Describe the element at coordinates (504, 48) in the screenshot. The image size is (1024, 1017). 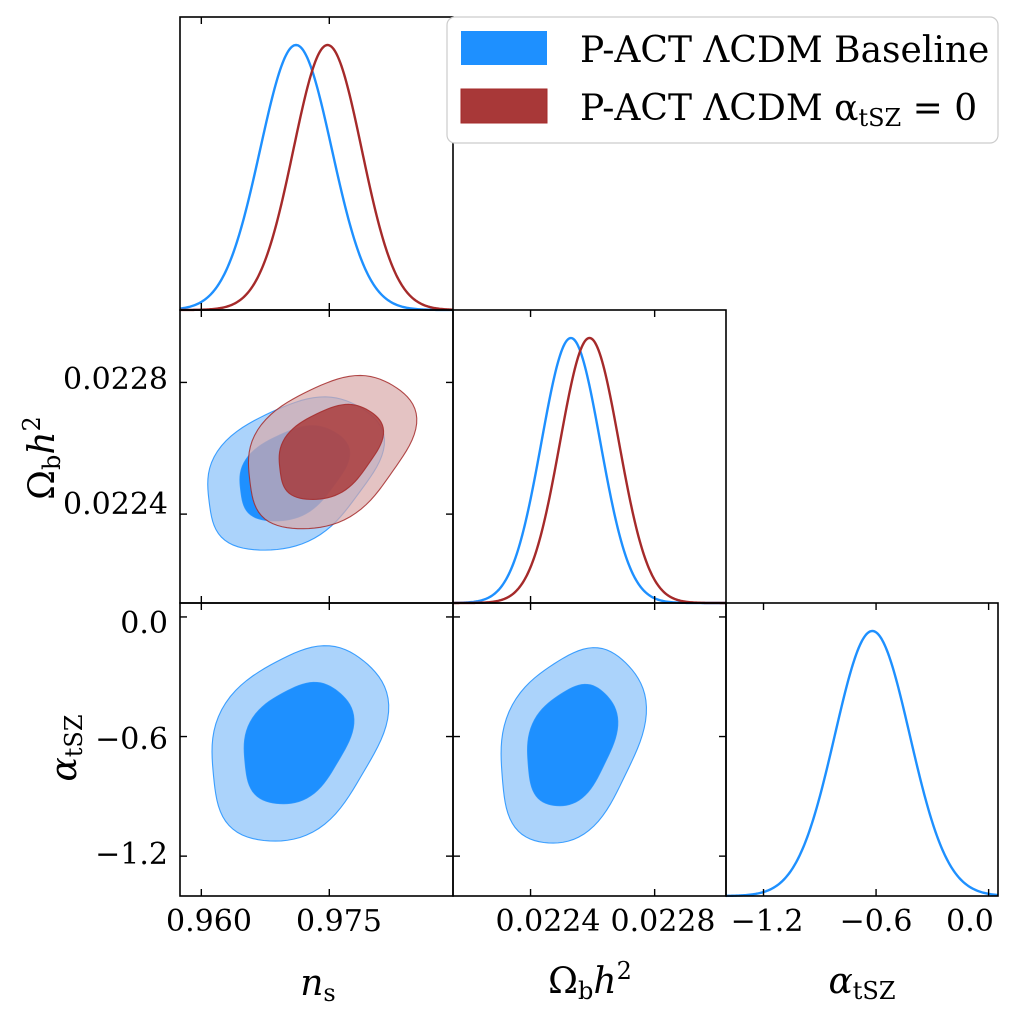
I see `legend-swatch-baseline` at that location.